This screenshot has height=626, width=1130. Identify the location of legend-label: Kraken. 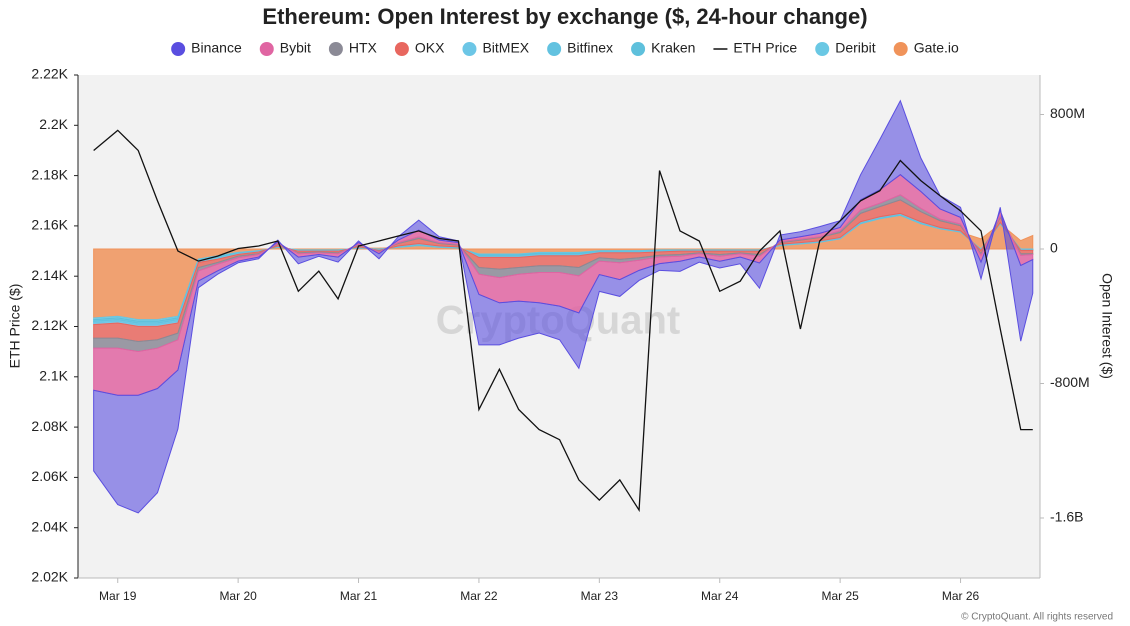
(673, 48).